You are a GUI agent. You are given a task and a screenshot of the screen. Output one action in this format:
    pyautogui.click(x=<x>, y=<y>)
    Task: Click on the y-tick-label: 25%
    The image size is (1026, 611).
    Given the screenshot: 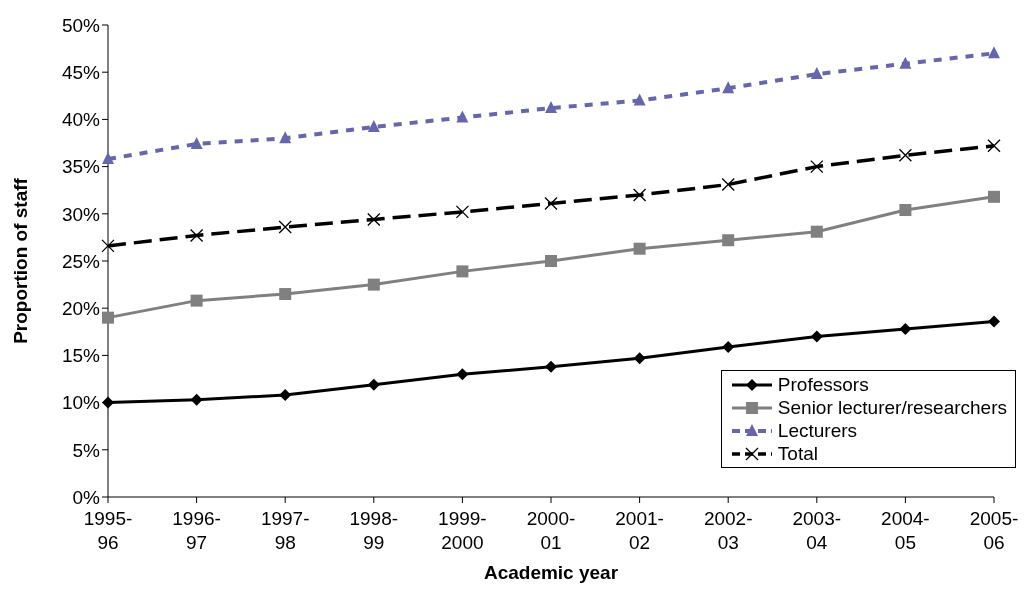 What is the action you would take?
    pyautogui.click(x=81, y=261)
    